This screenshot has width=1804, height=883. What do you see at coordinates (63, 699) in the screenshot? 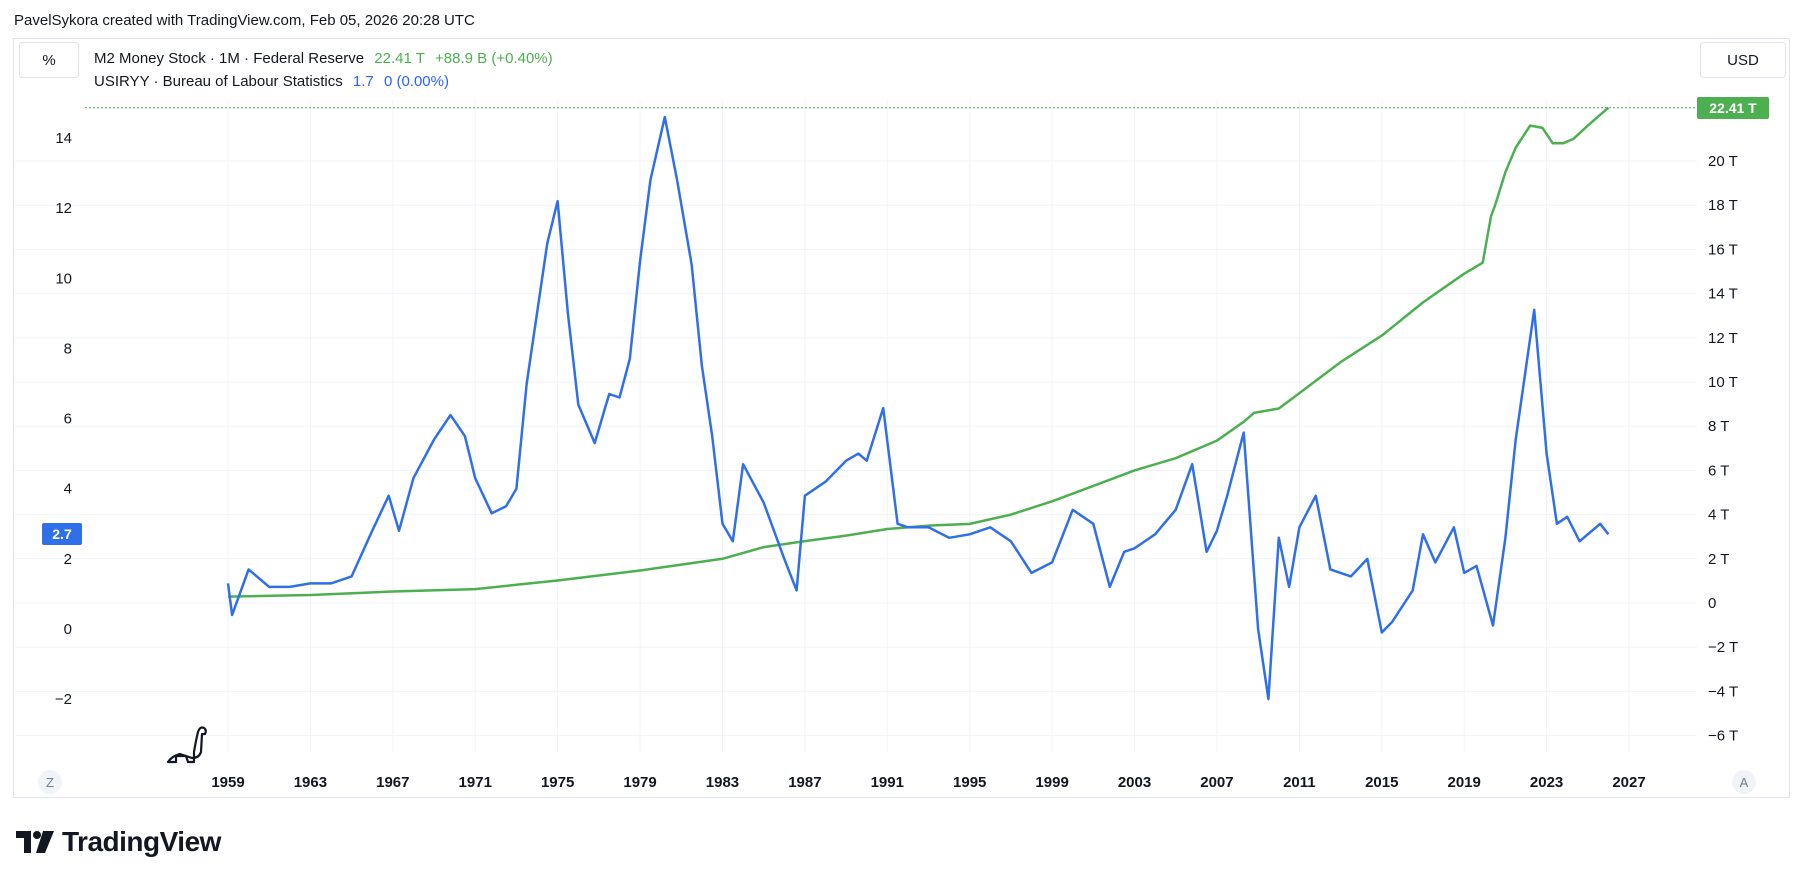
I see `left-tick-label: −2` at bounding box center [63, 699].